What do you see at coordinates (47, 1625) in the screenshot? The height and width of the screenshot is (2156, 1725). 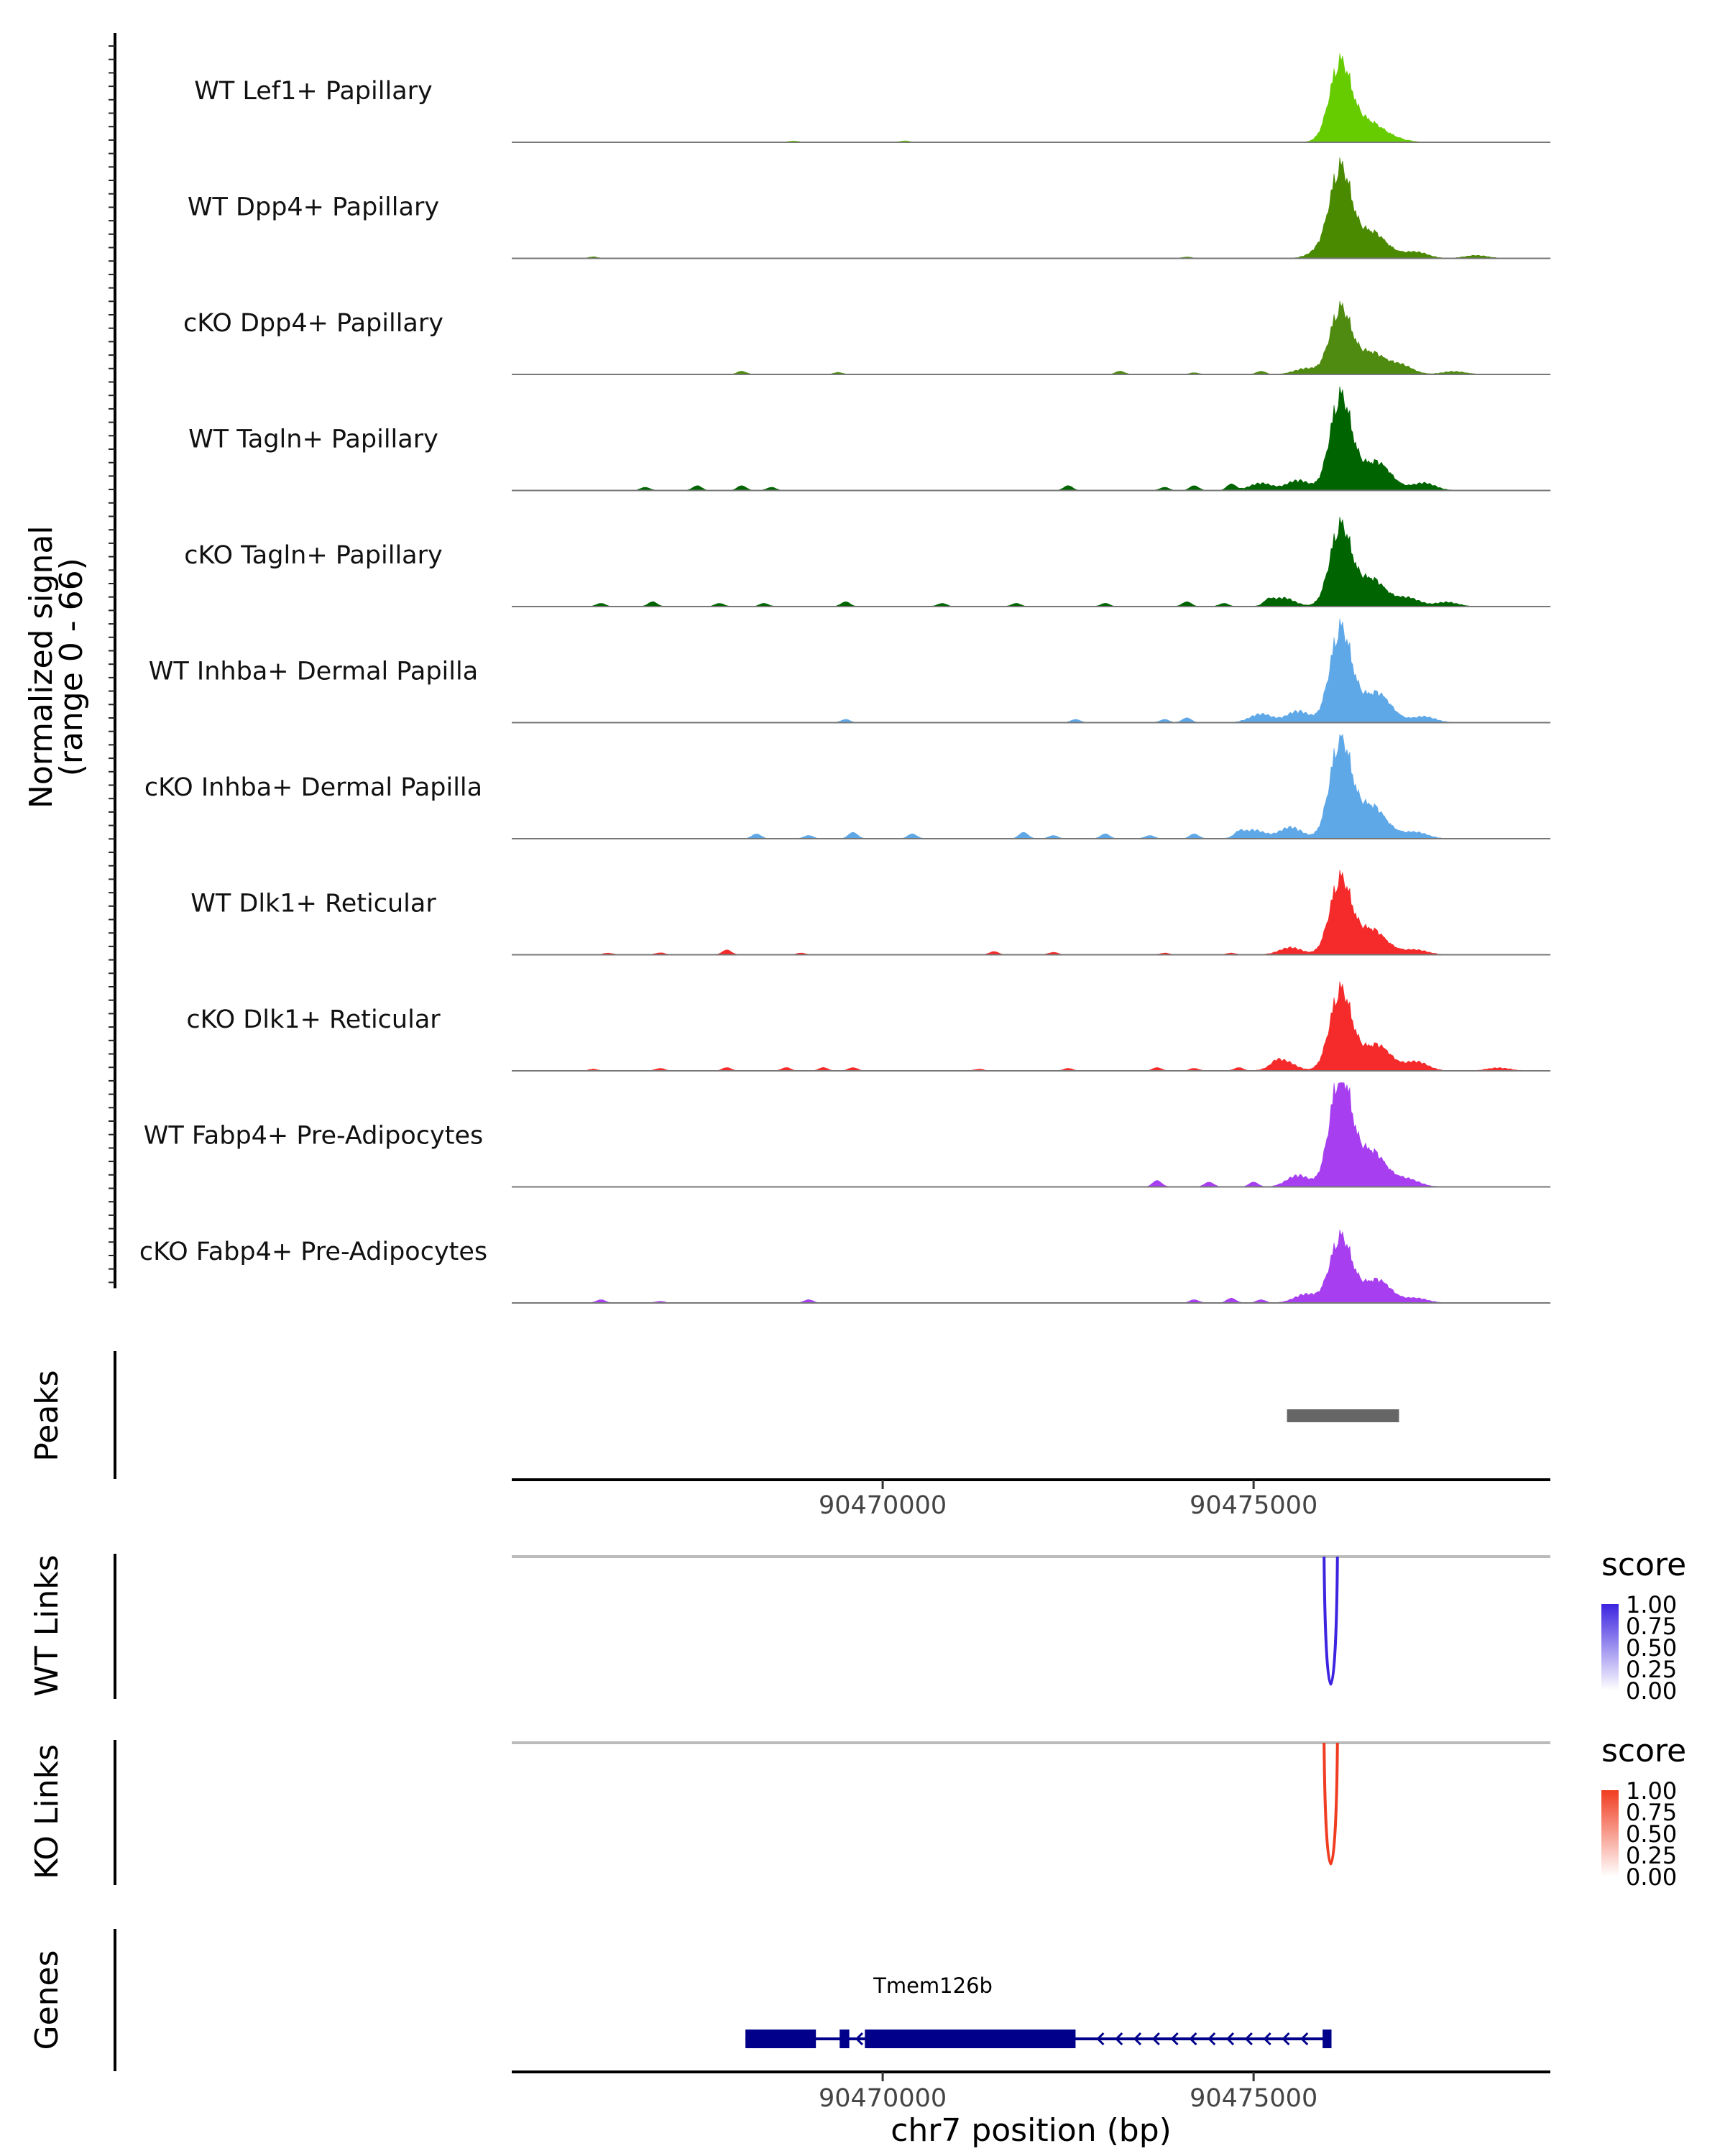 I see `links-label: WT Links` at bounding box center [47, 1625].